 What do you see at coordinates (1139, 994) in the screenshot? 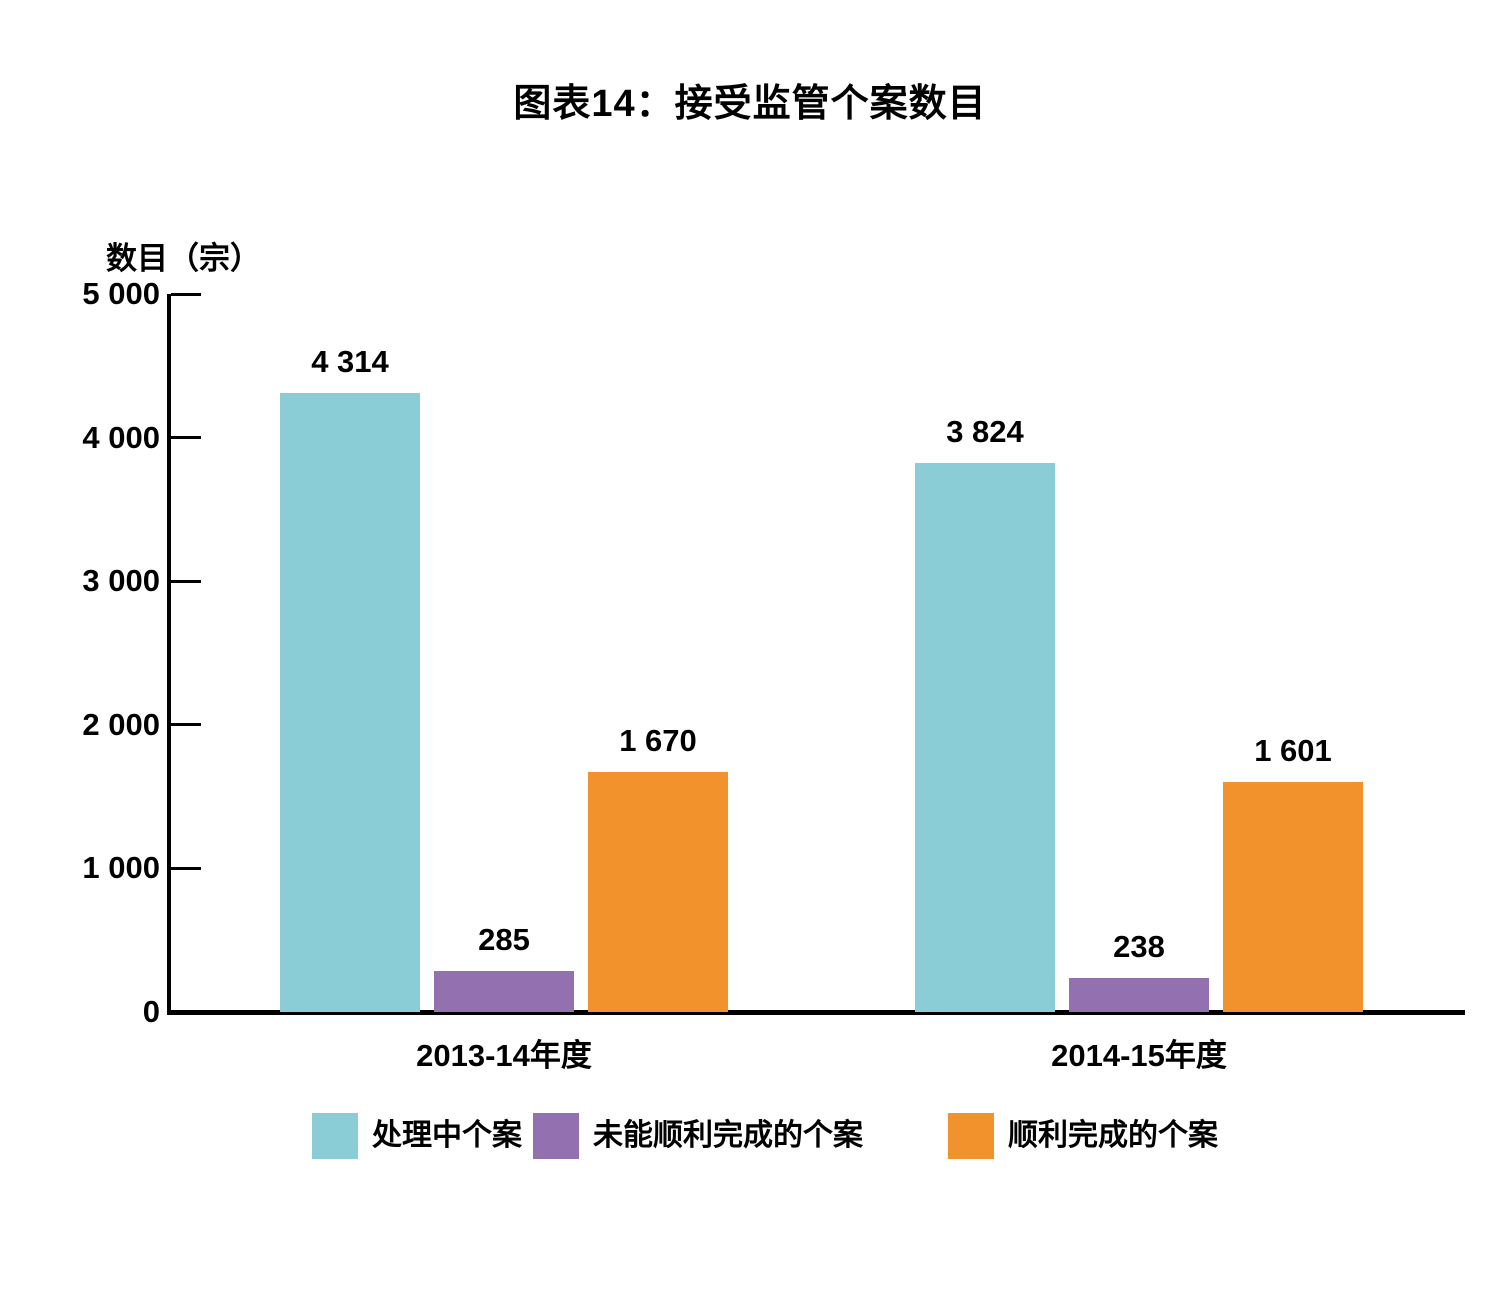
I see `bar-未能顺利完成的个案-2014-15年度` at bounding box center [1139, 994].